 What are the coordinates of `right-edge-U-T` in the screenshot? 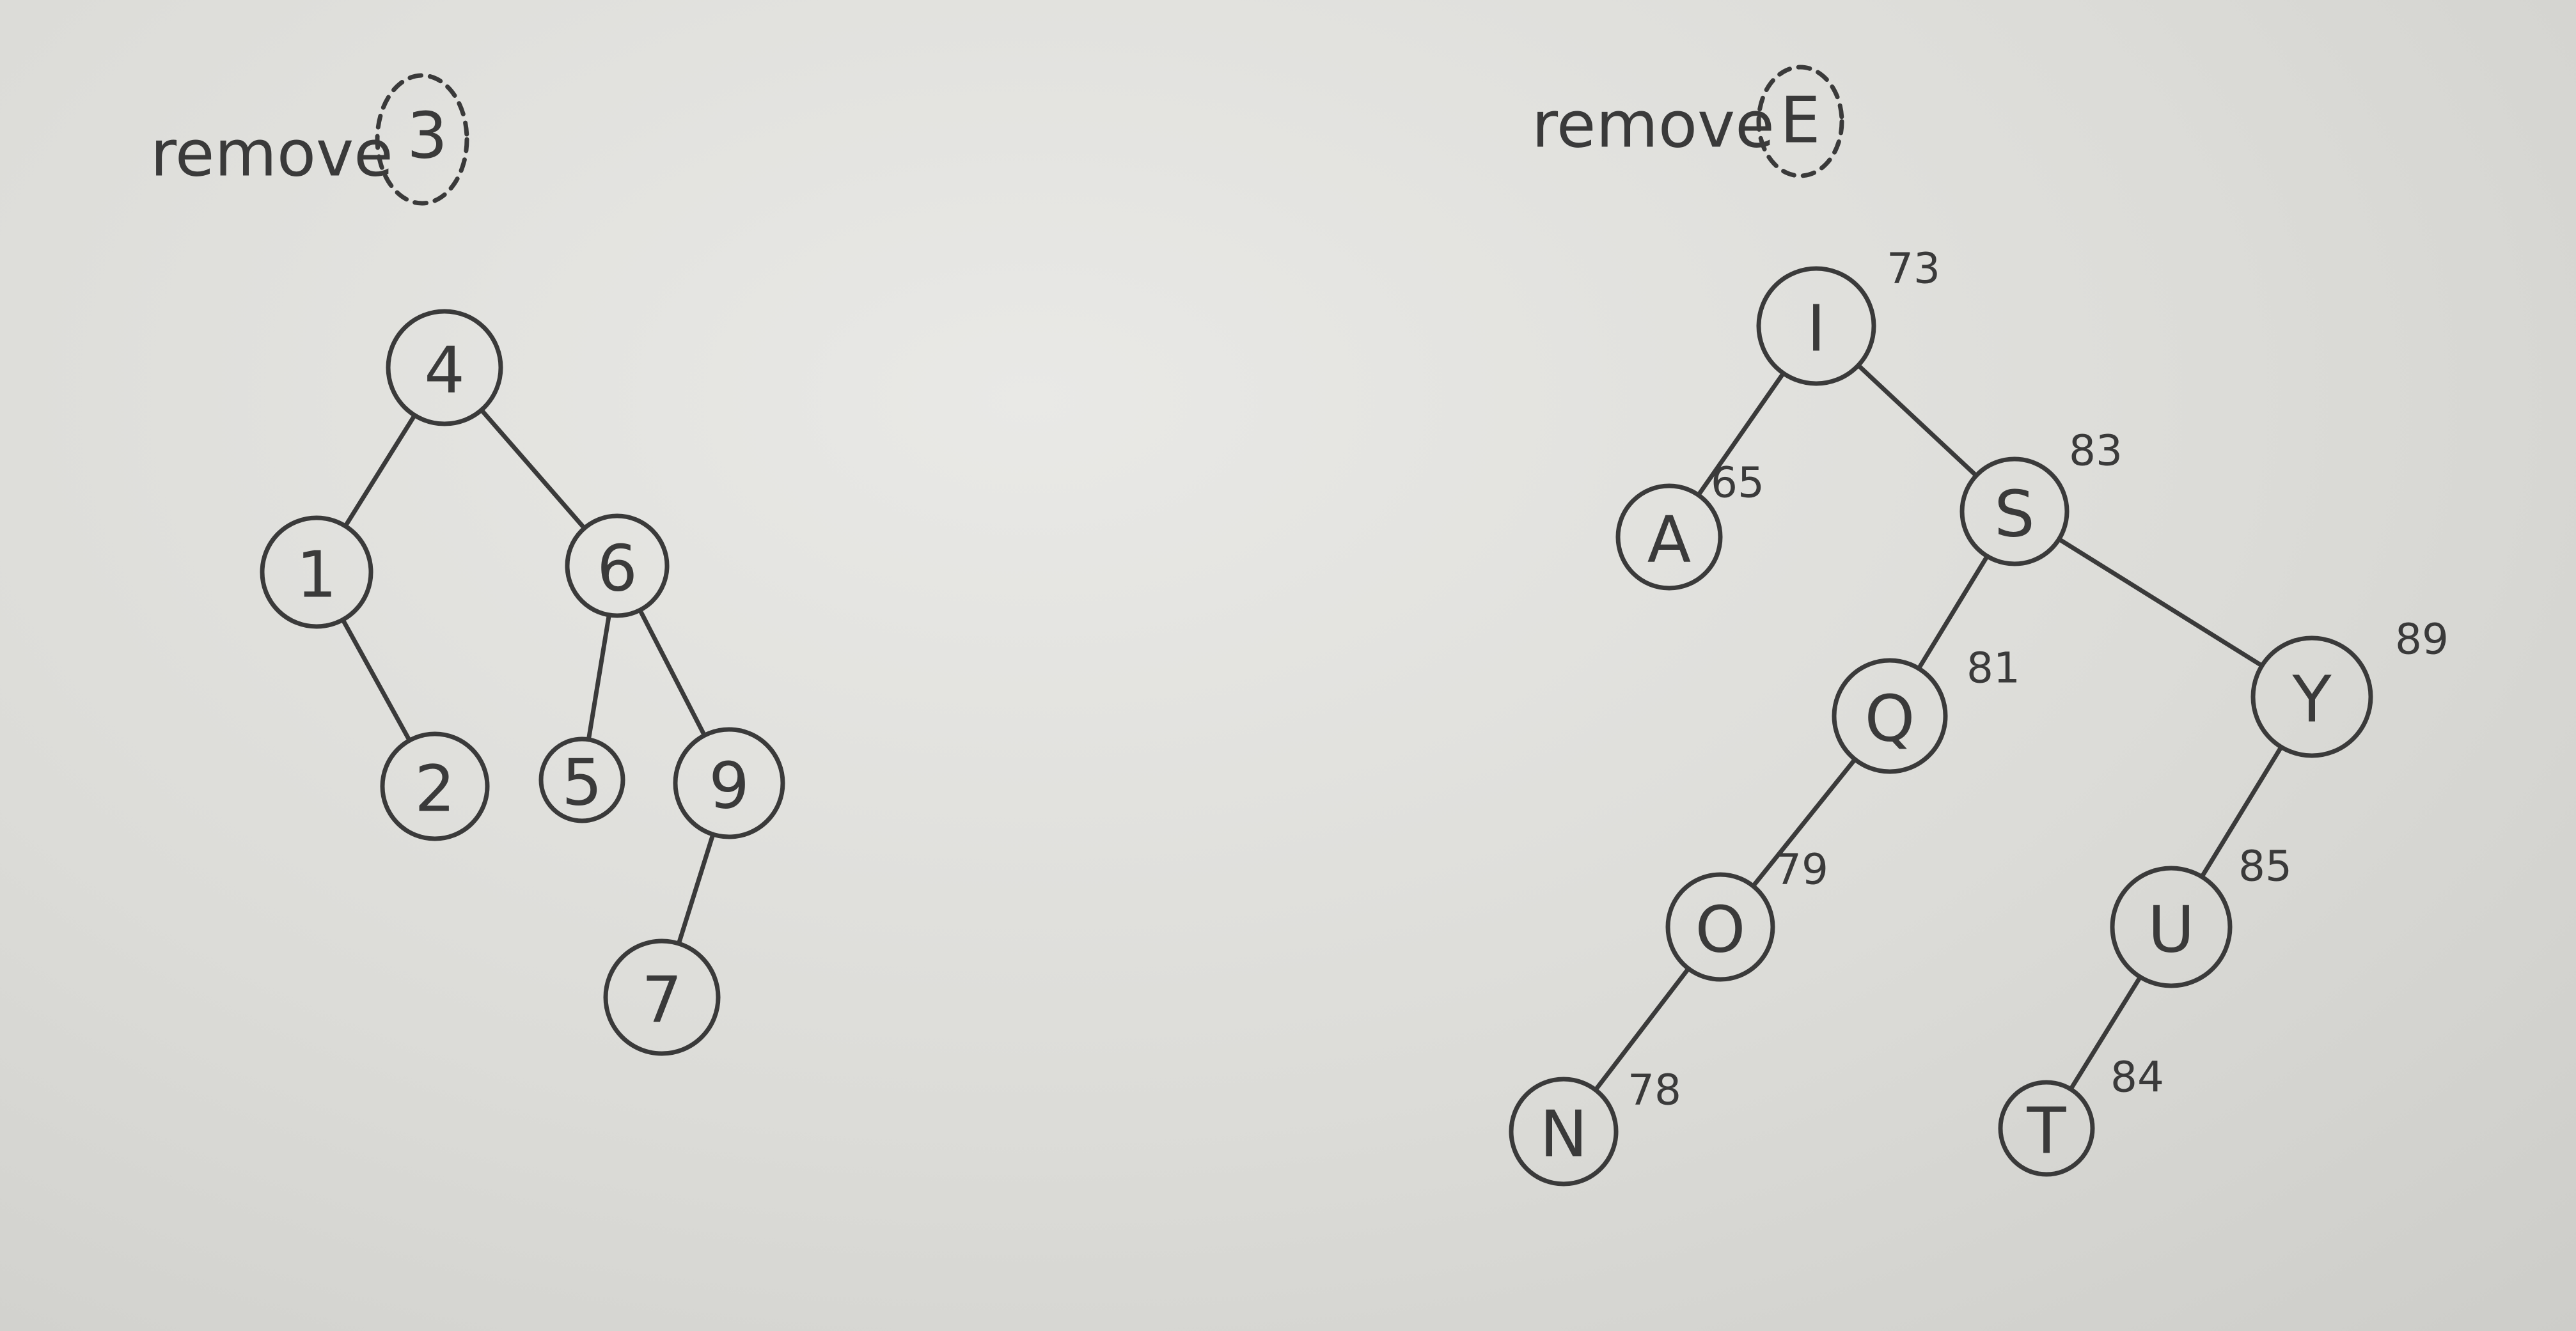 It's located at (2105, 1033).